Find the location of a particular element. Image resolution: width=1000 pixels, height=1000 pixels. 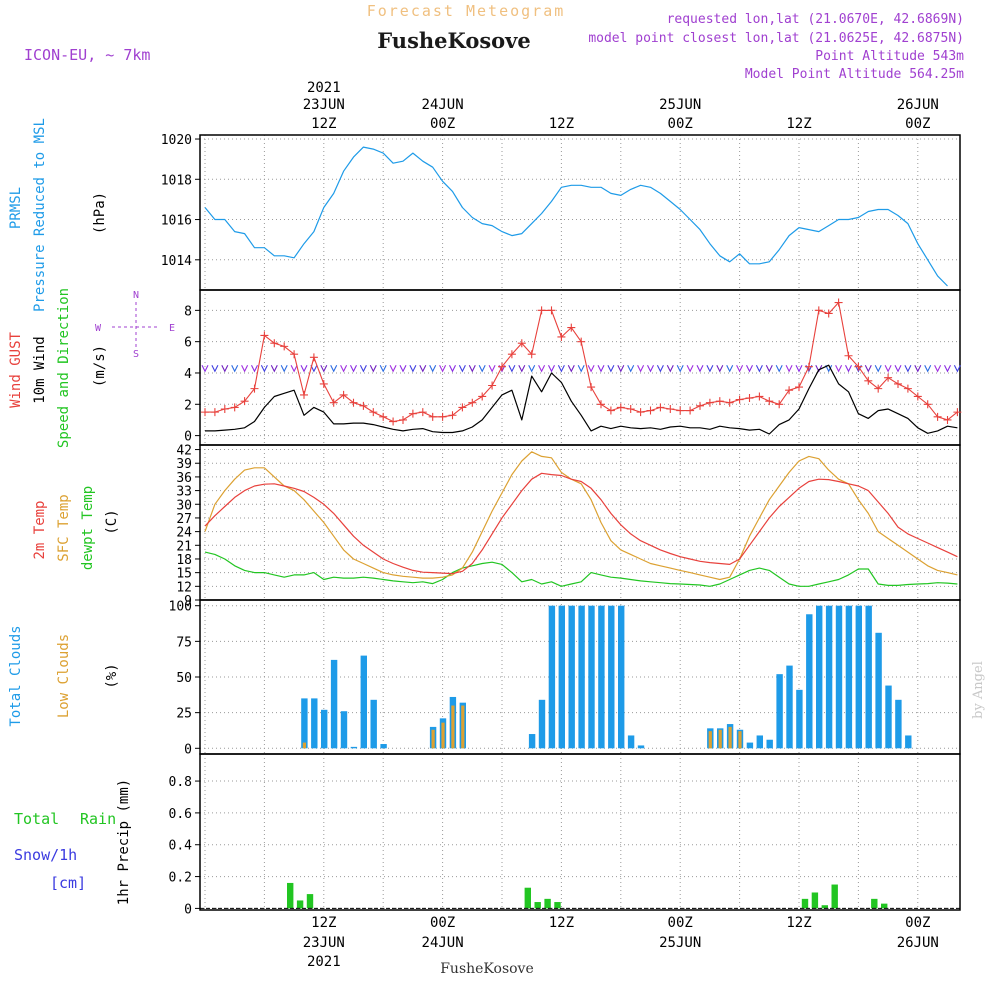

legend-cm: [cm] is located at coordinates (68, 883).